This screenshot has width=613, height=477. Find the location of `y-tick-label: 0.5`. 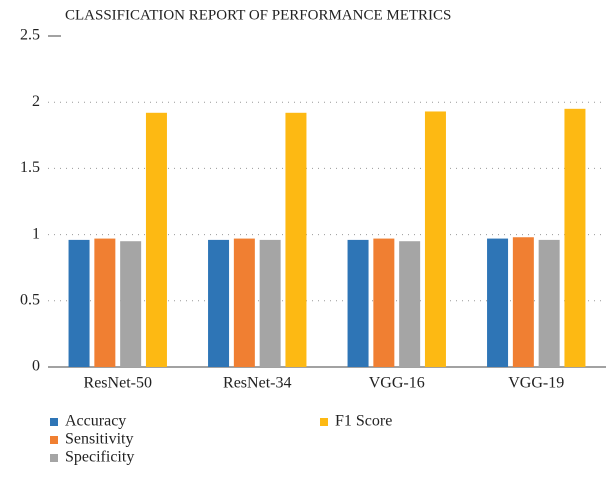

y-tick-label: 0.5 is located at coordinates (30, 299).